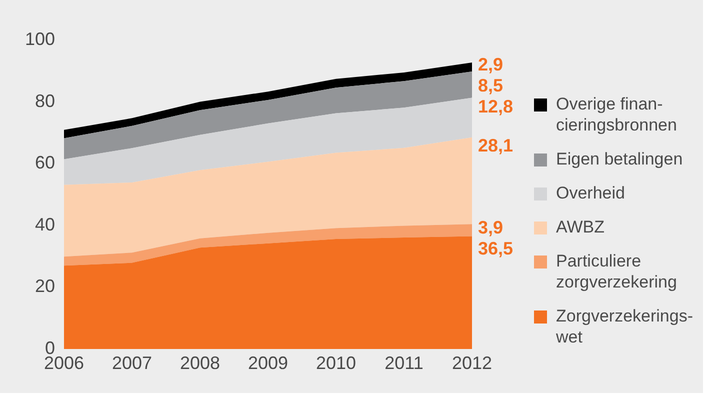 This screenshot has width=712, height=402. What do you see at coordinates (496, 106) in the screenshot?
I see `data-label: 12,8` at bounding box center [496, 106].